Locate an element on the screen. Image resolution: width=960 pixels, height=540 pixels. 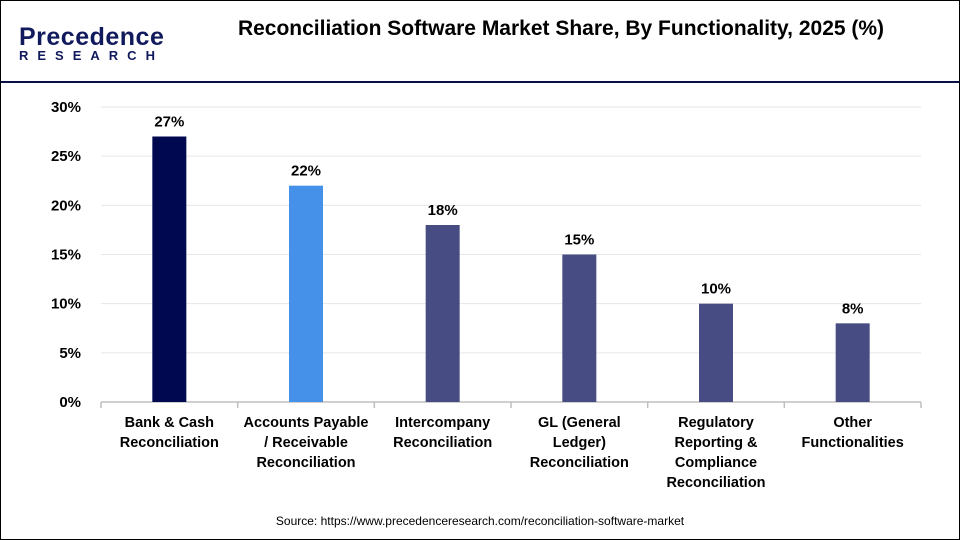
y-tick-label: 0% is located at coordinates (70, 402).